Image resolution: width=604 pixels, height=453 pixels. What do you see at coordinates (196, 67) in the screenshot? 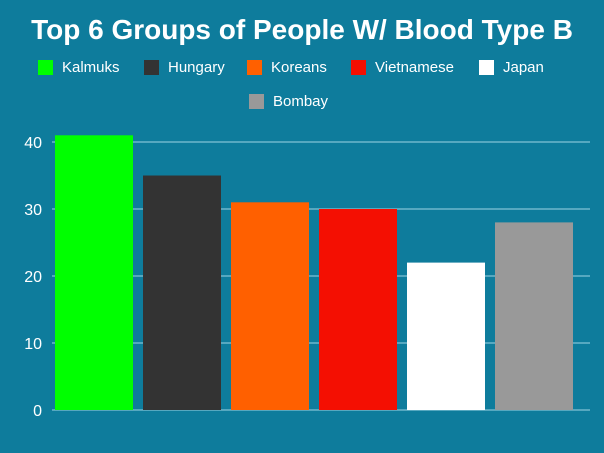
I see `legend-label: Hungary` at bounding box center [196, 67].